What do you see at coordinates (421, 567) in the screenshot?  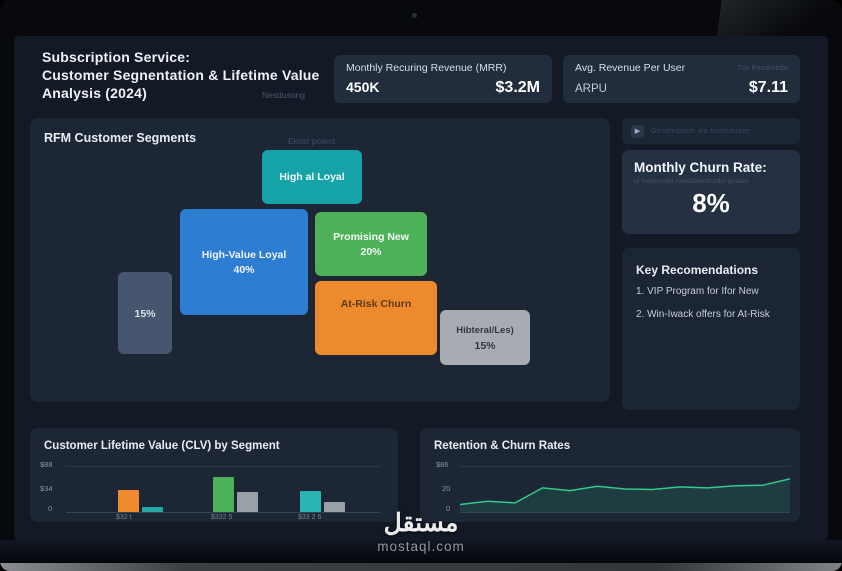 I see `desk-edge` at bounding box center [421, 567].